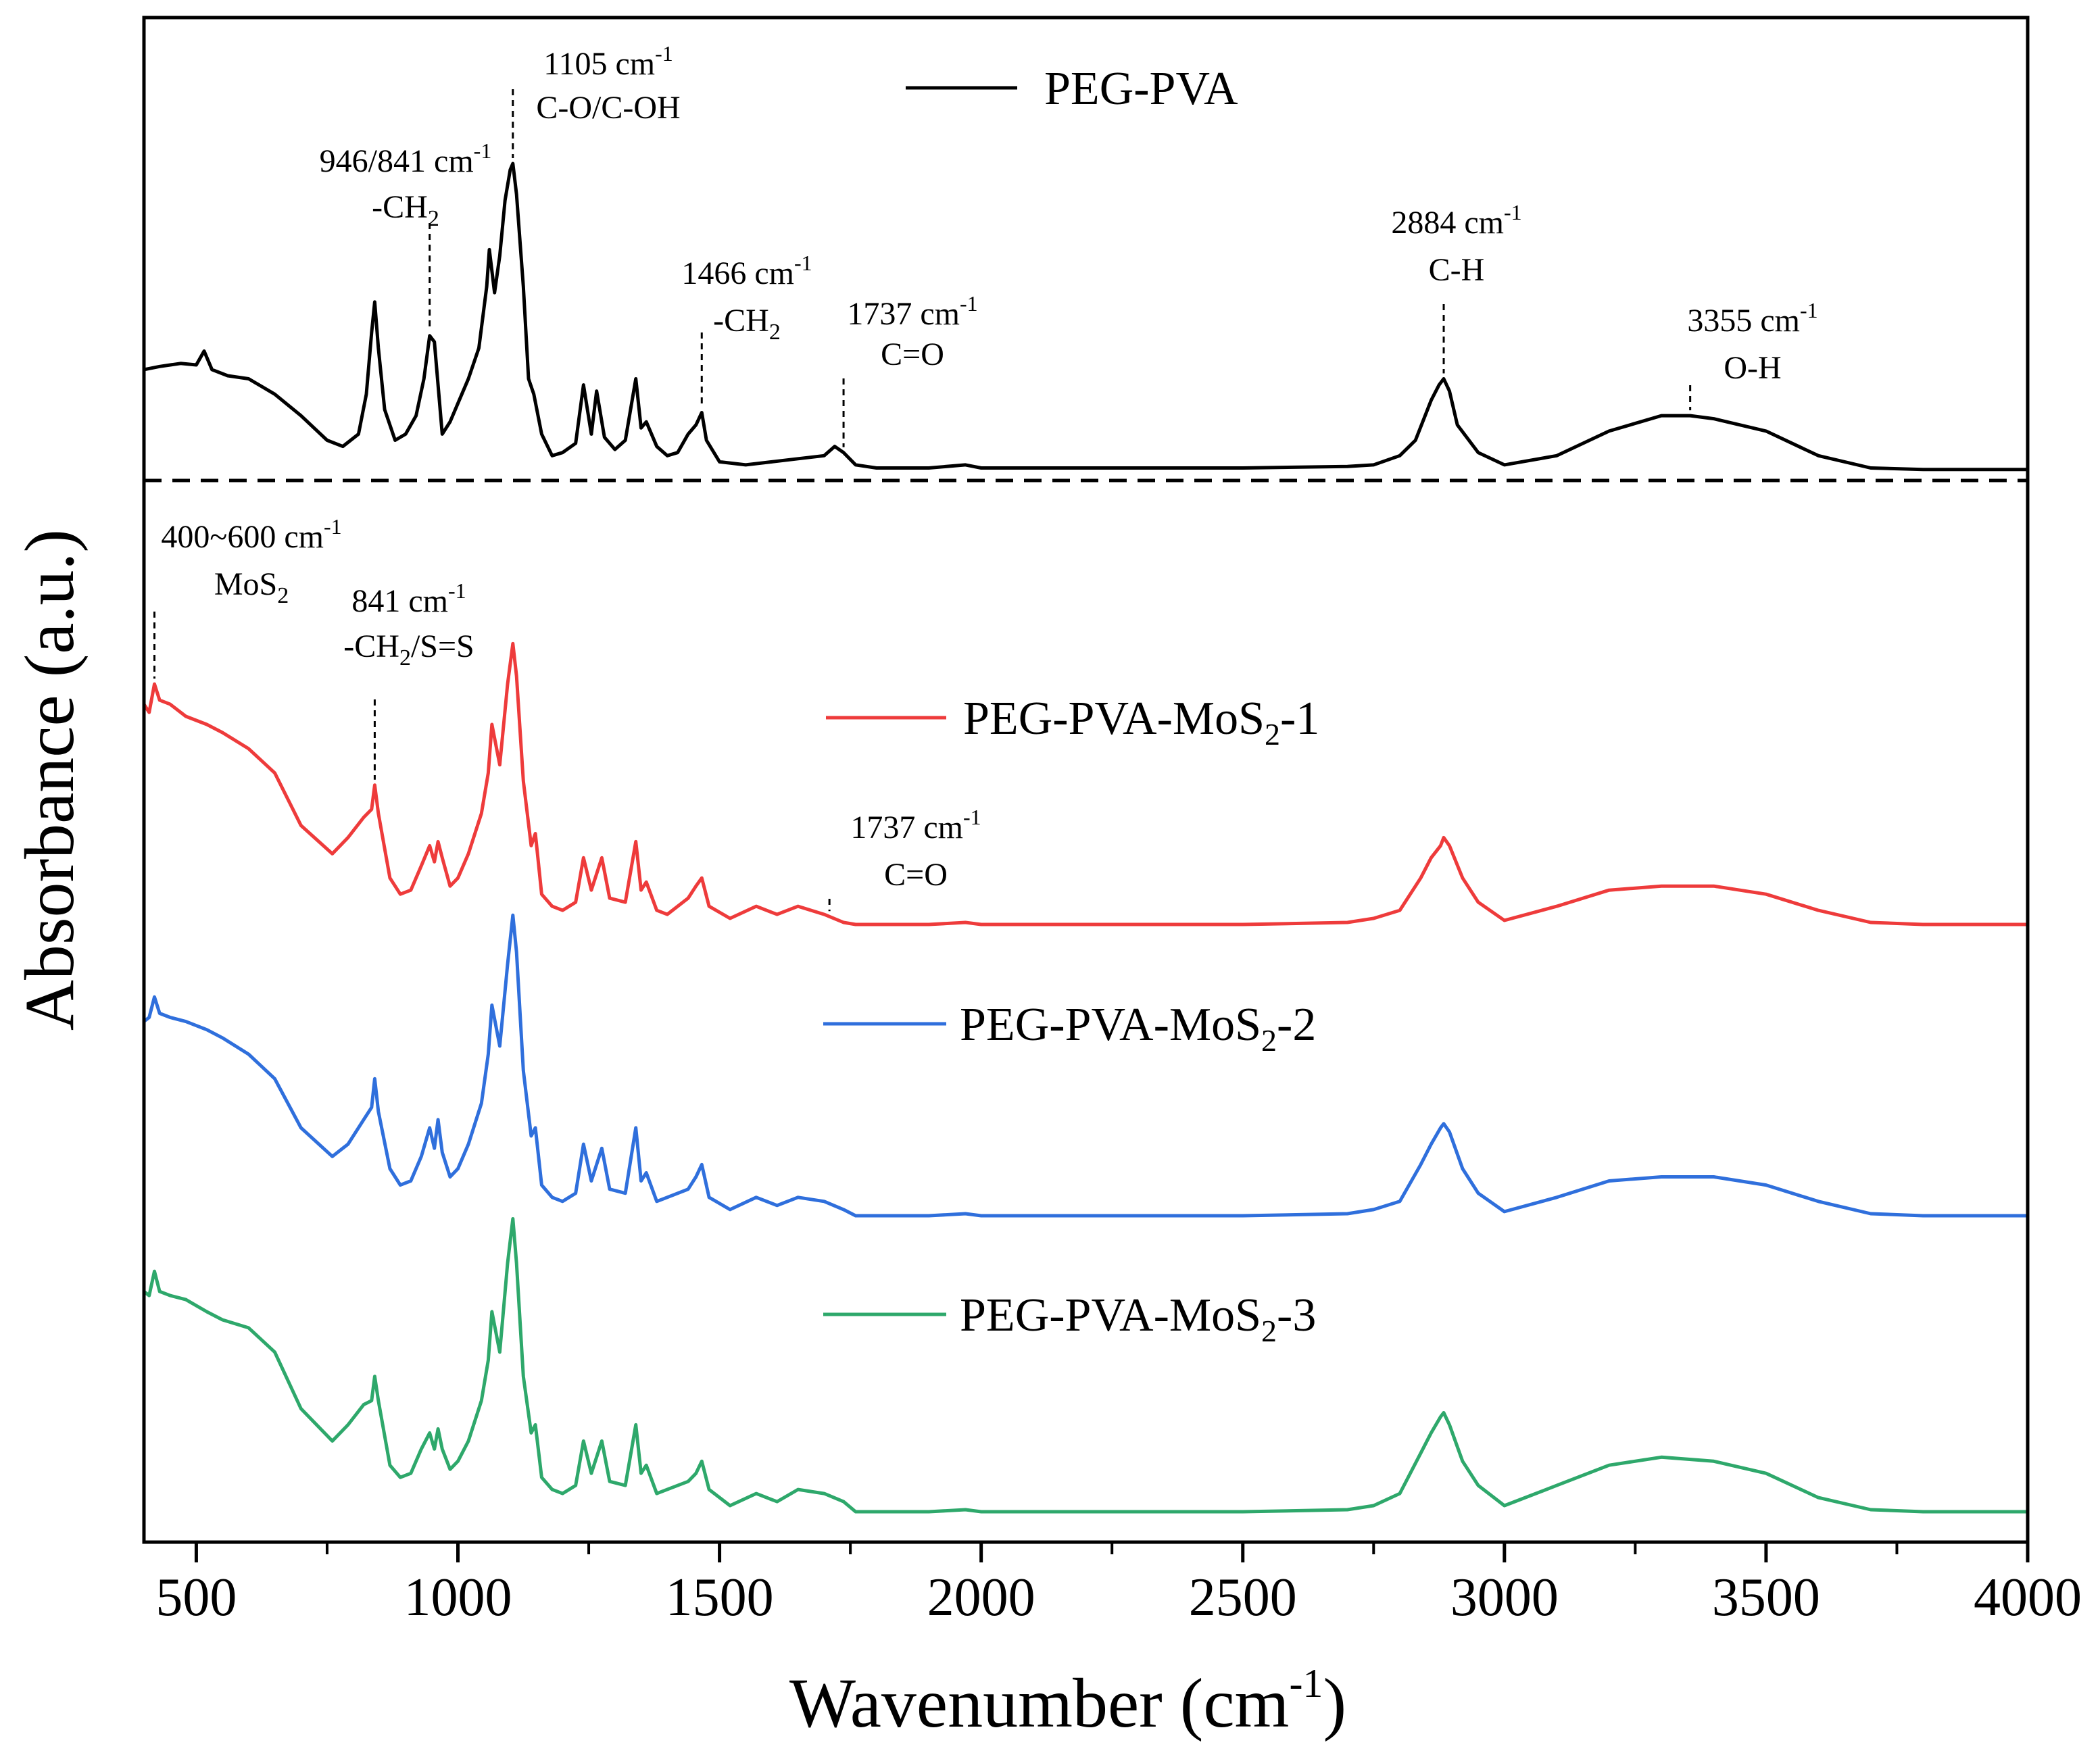  What do you see at coordinates (1138, 1318) in the screenshot?
I see `legend-label: PEG-PVA-MoS2-3` at bounding box center [1138, 1318].